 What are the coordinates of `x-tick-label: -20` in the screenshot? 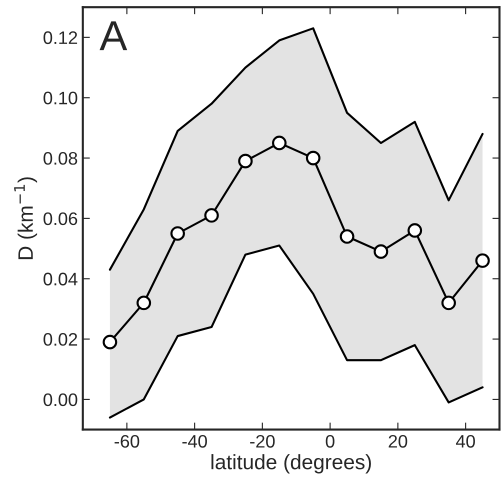 It's located at (262, 441).